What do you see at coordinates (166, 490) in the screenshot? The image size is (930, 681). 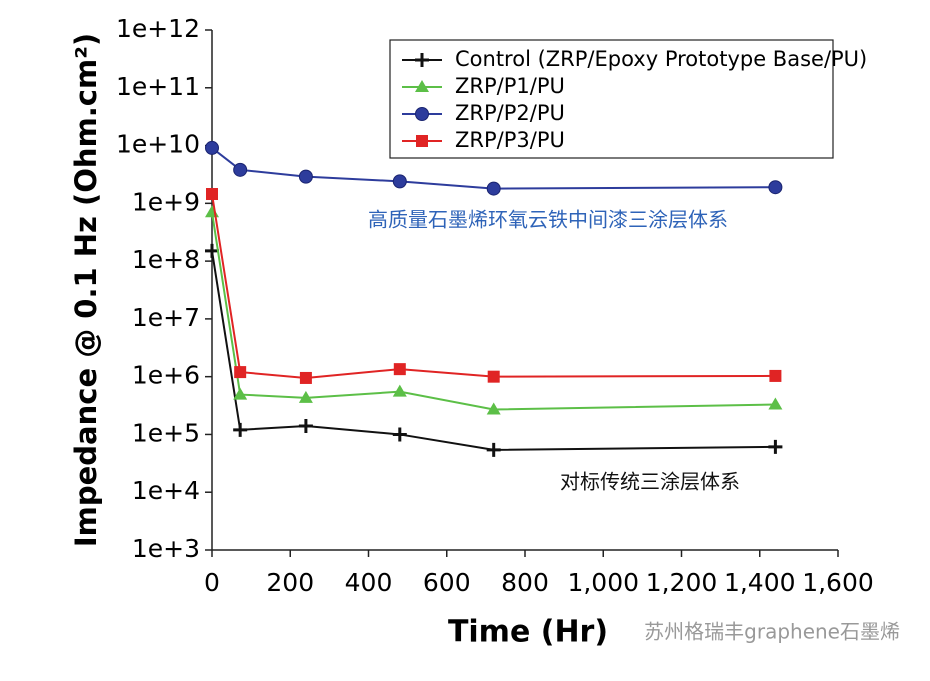 I see `y-tick-label: 1e+4` at bounding box center [166, 490].